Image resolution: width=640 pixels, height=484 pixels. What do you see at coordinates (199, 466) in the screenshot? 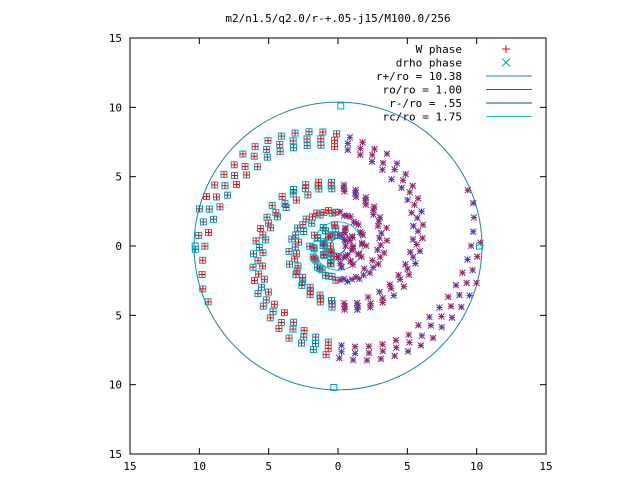
I see `x-tick-label: 10` at bounding box center [199, 466].